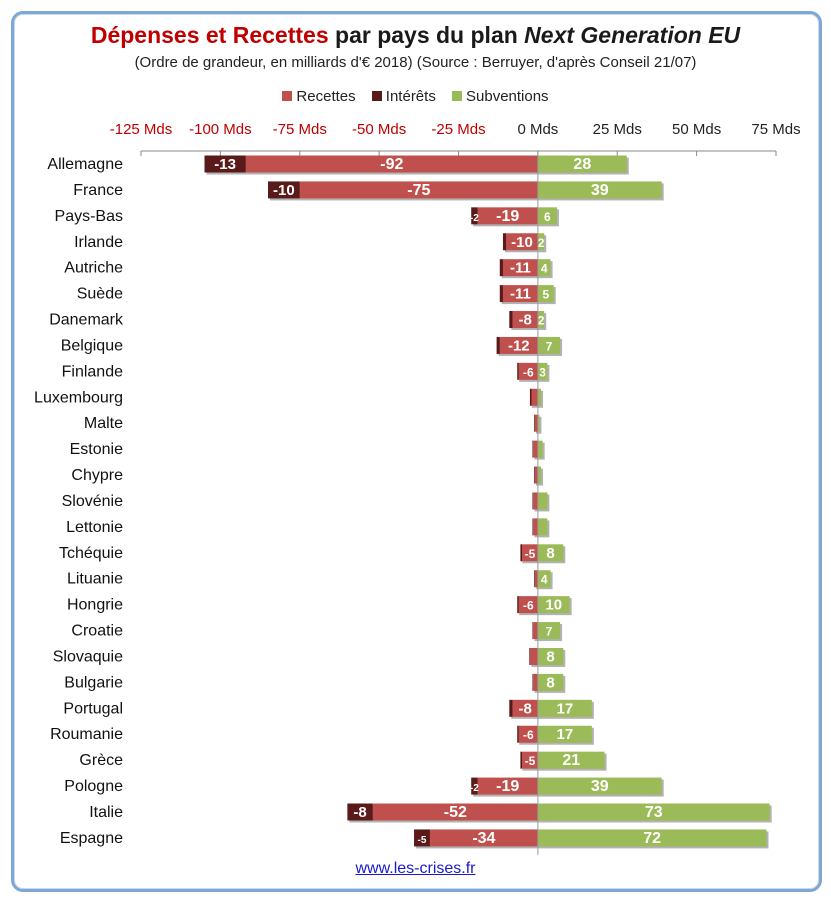  Describe the element at coordinates (96, 449) in the screenshot. I see `category-label: Estonie` at that location.